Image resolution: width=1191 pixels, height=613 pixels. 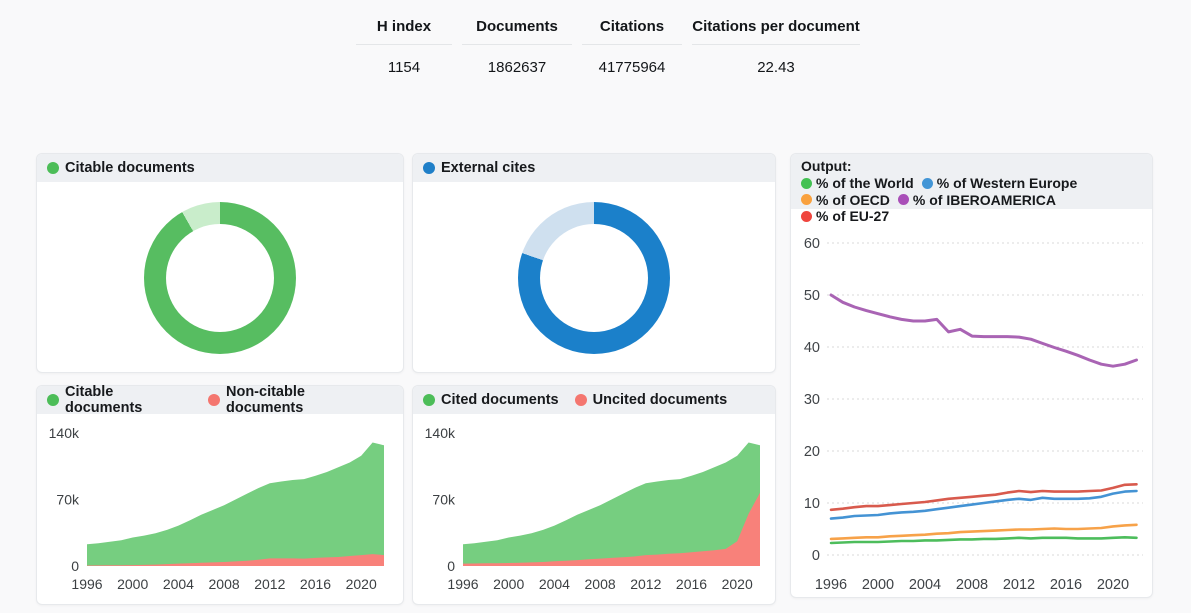 I want to click on panel-citable-documents-donut: Citable documents, so click(x=220, y=263).